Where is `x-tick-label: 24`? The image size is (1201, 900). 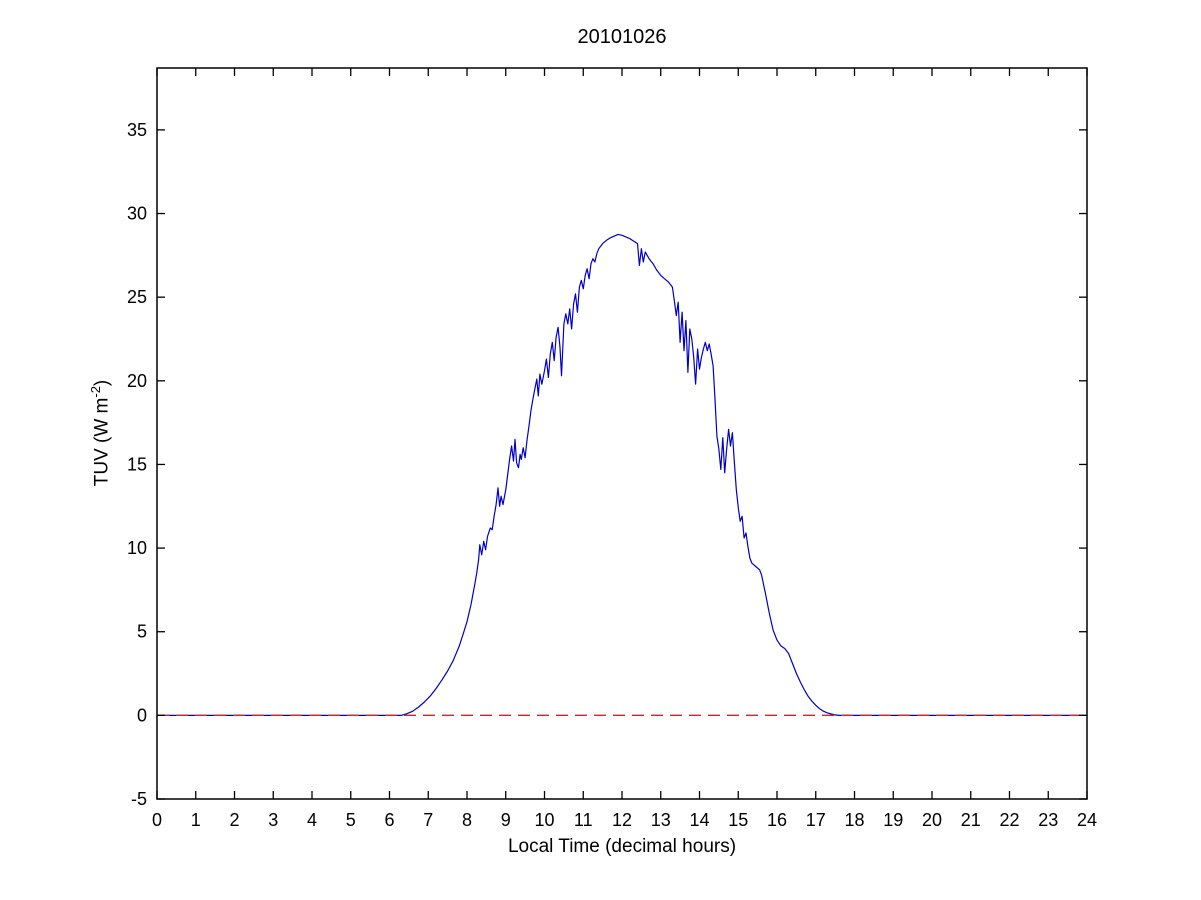 x-tick-label: 24 is located at coordinates (1087, 820).